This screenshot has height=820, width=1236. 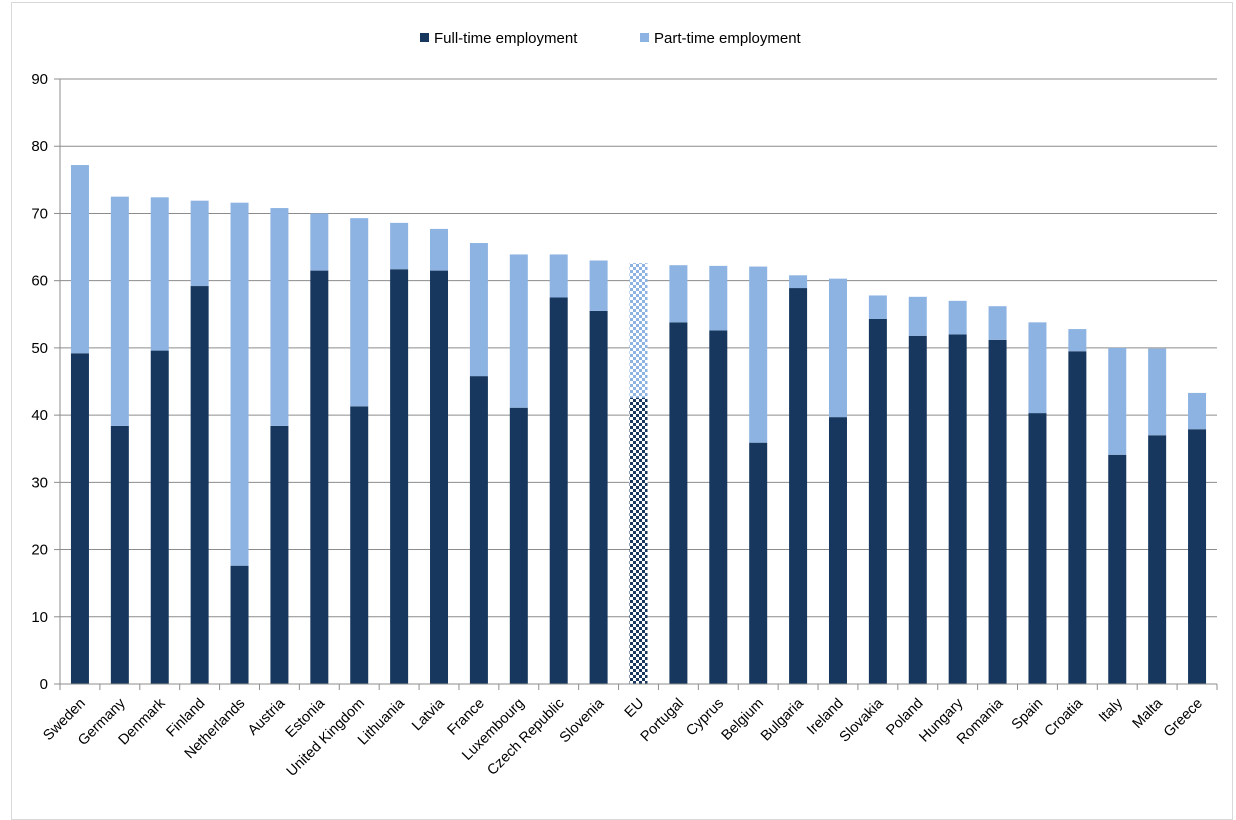 What do you see at coordinates (718, 298) in the screenshot?
I see `bar-cyprus-part-time` at bounding box center [718, 298].